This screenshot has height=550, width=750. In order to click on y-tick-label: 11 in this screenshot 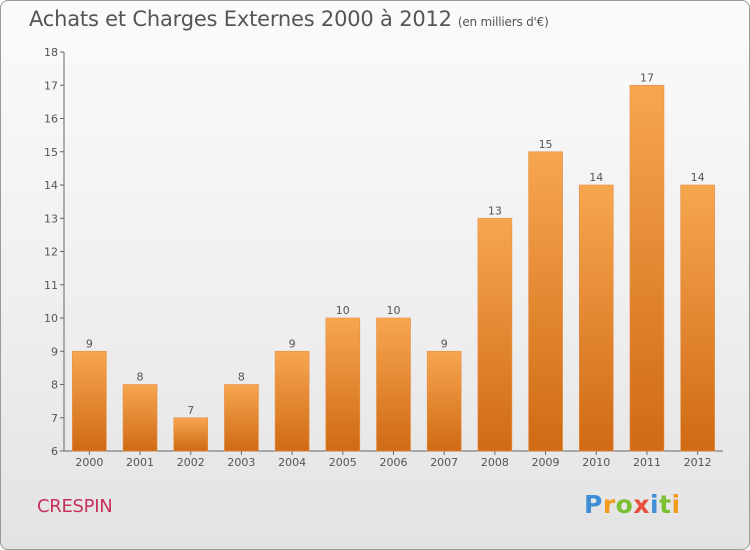, I will do `click(51, 285)`.